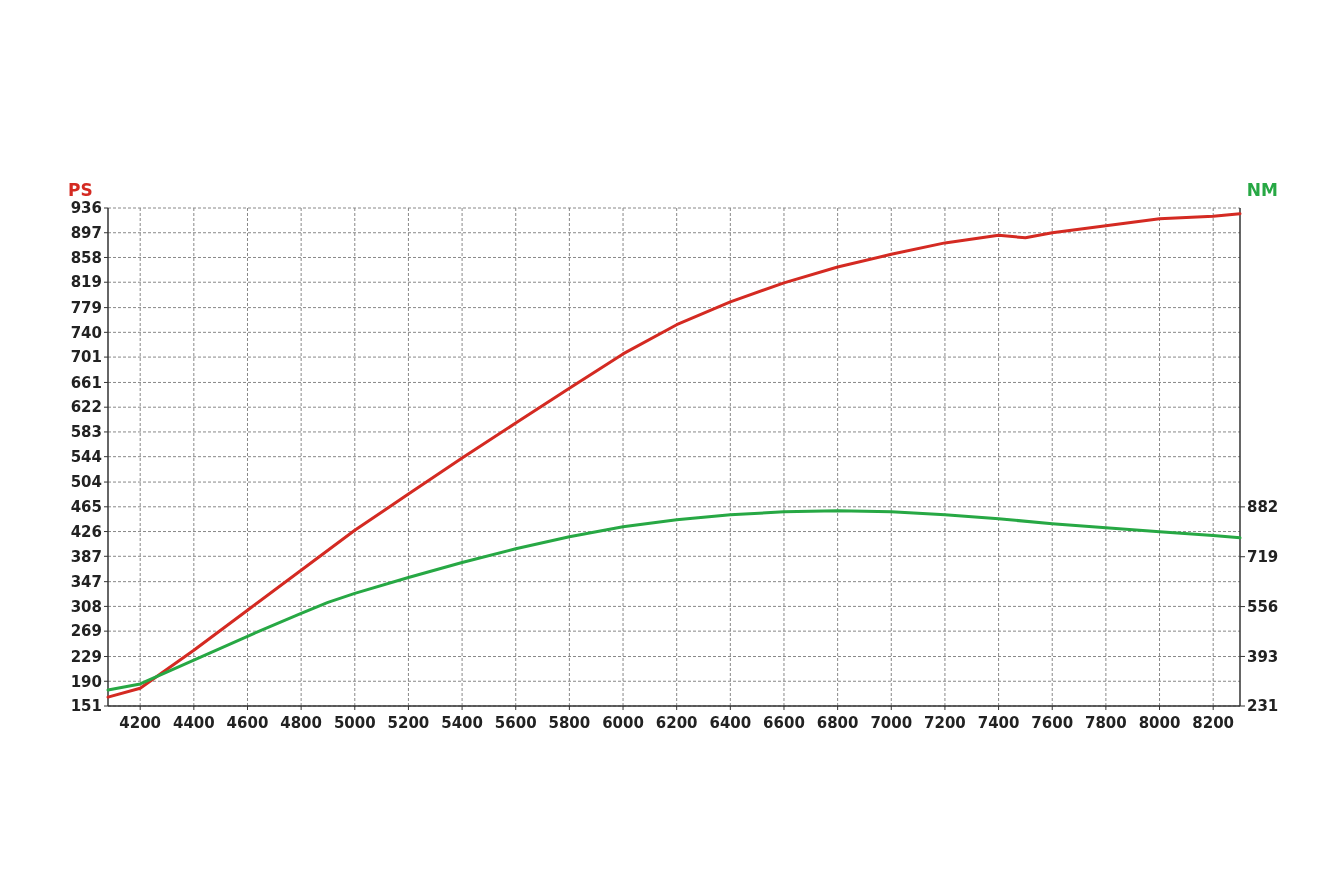  I want to click on y-tick-label: 229, so click(86, 656).